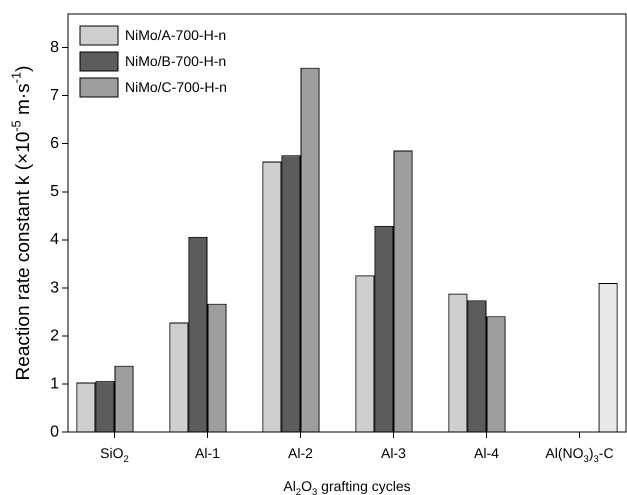  What do you see at coordinates (175, 34) in the screenshot?
I see `legend-label: NiMo/A-700-H-n` at bounding box center [175, 34].